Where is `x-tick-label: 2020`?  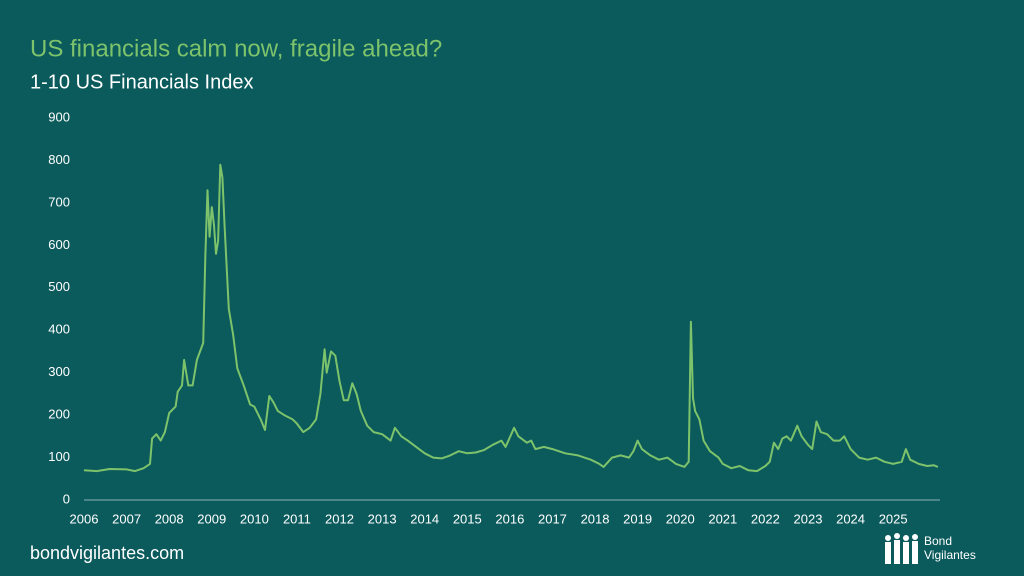 x-tick-label: 2020 is located at coordinates (680, 518).